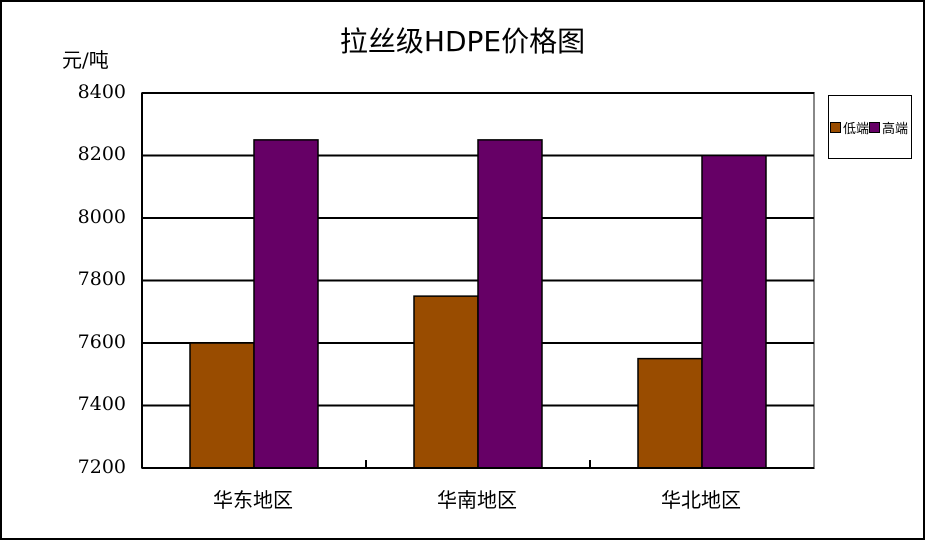 The width and height of the screenshot is (925, 540). What do you see at coordinates (101, 404) in the screenshot?
I see `y-tick-label: 7400` at bounding box center [101, 404].